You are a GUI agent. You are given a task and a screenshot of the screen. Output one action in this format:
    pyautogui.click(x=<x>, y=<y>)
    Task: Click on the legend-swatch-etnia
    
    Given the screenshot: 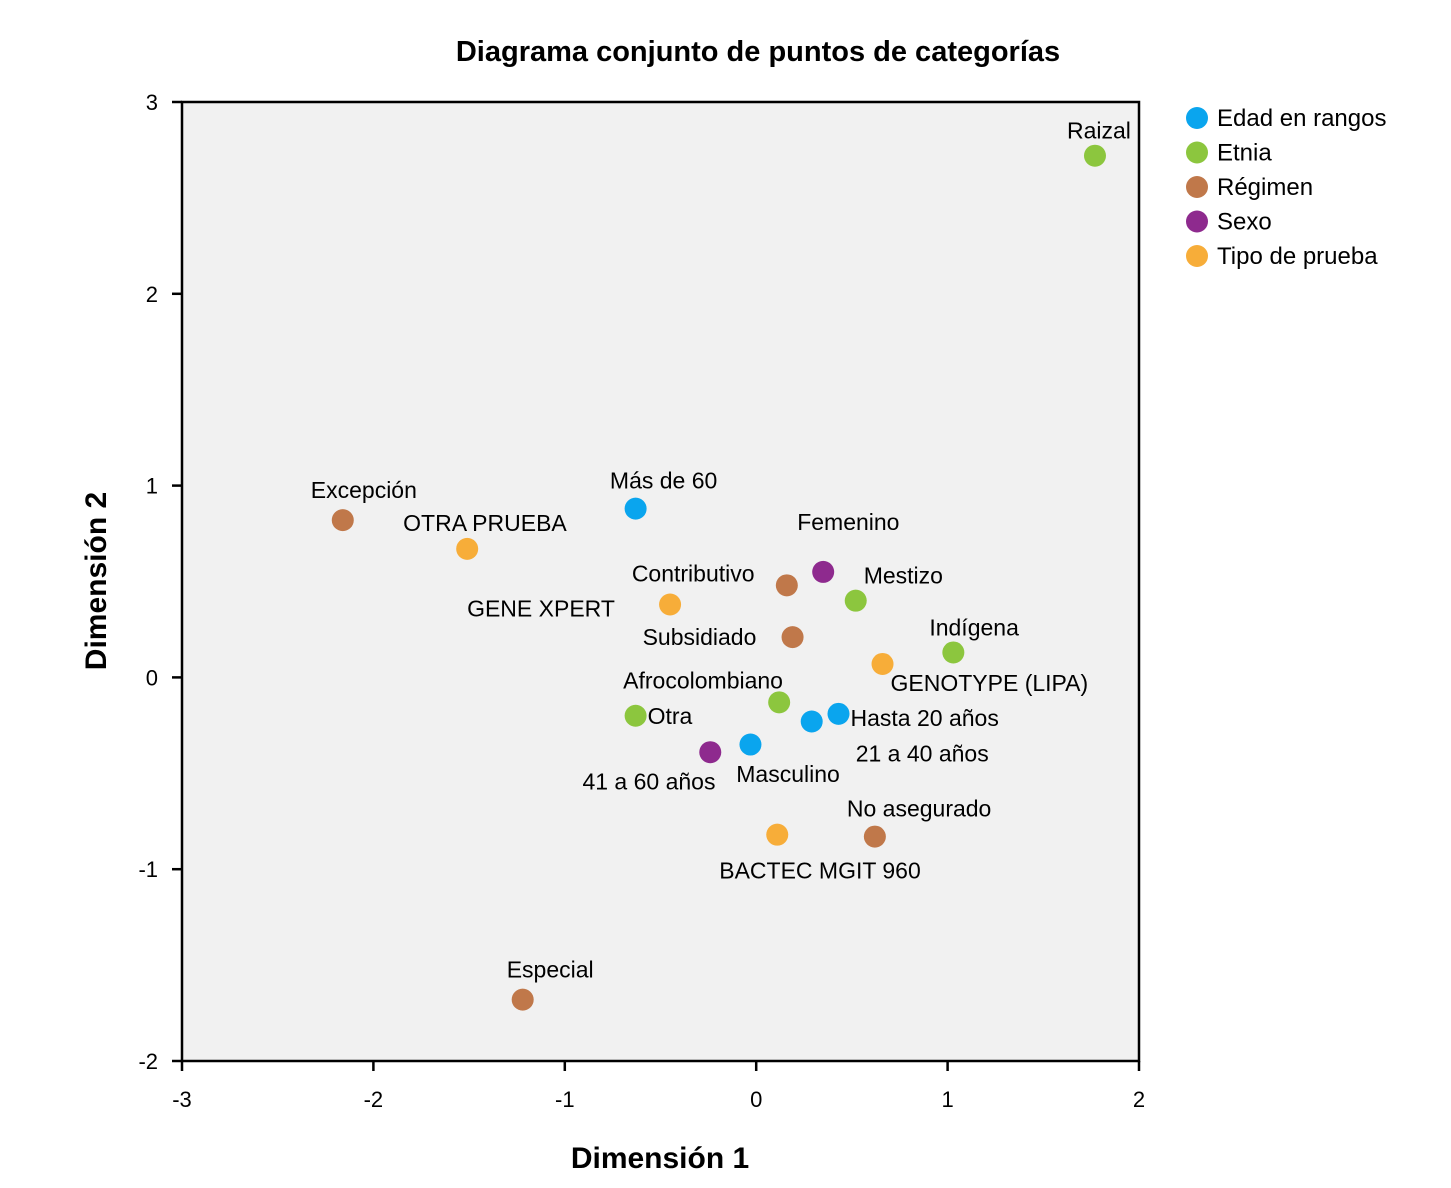 What is the action you would take?
    pyautogui.click(x=1197, y=152)
    